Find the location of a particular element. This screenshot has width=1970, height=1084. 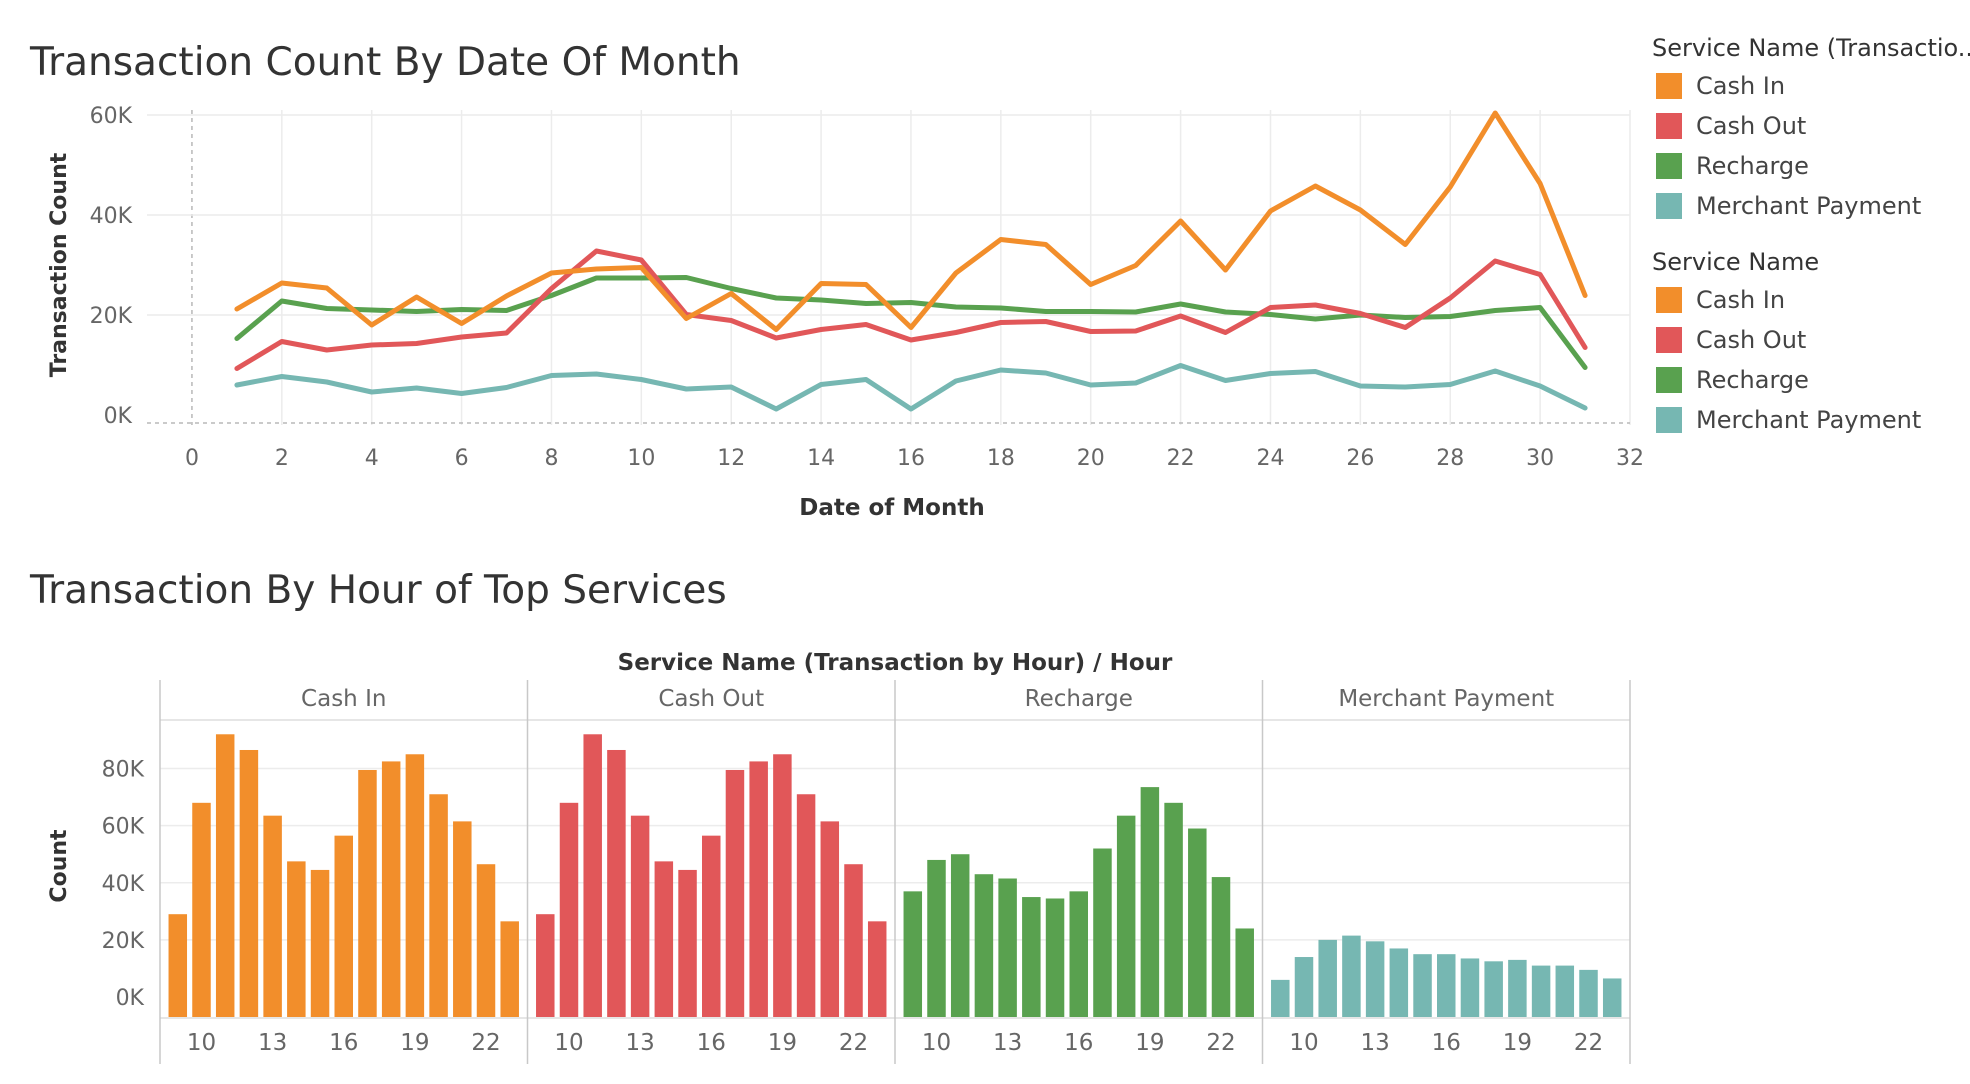

legend-title: Service Name is located at coordinates (1736, 262).